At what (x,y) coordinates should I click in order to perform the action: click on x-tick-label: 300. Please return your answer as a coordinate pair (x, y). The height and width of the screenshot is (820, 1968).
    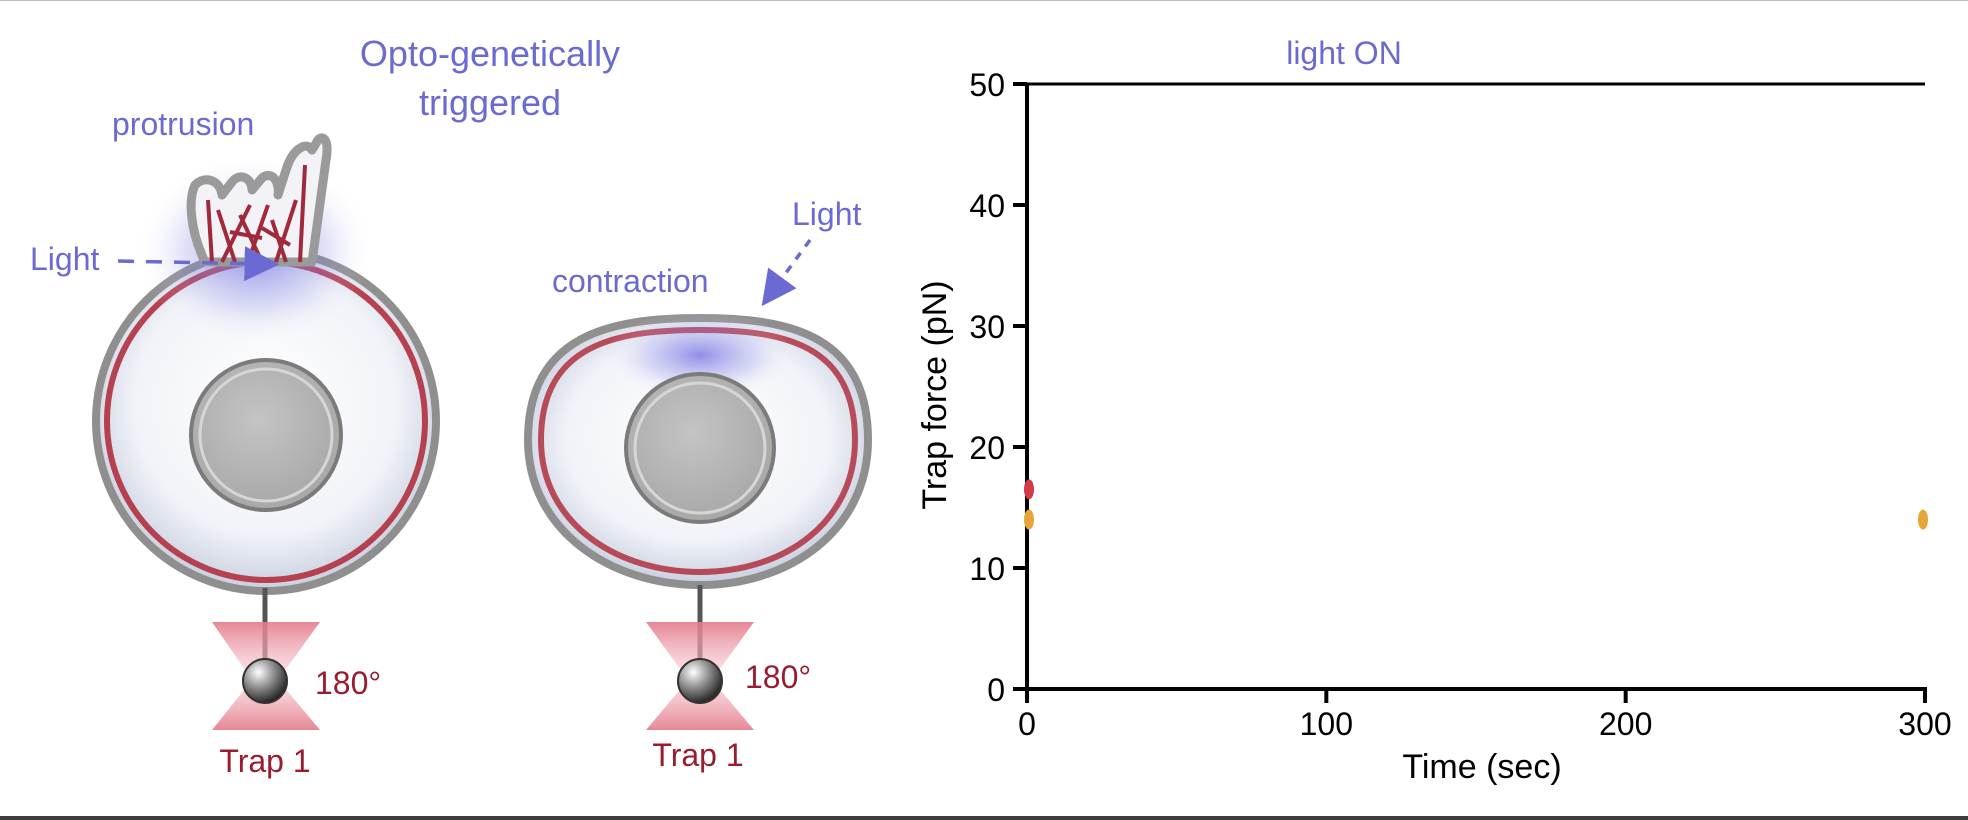
    Looking at the image, I should click on (1924, 724).